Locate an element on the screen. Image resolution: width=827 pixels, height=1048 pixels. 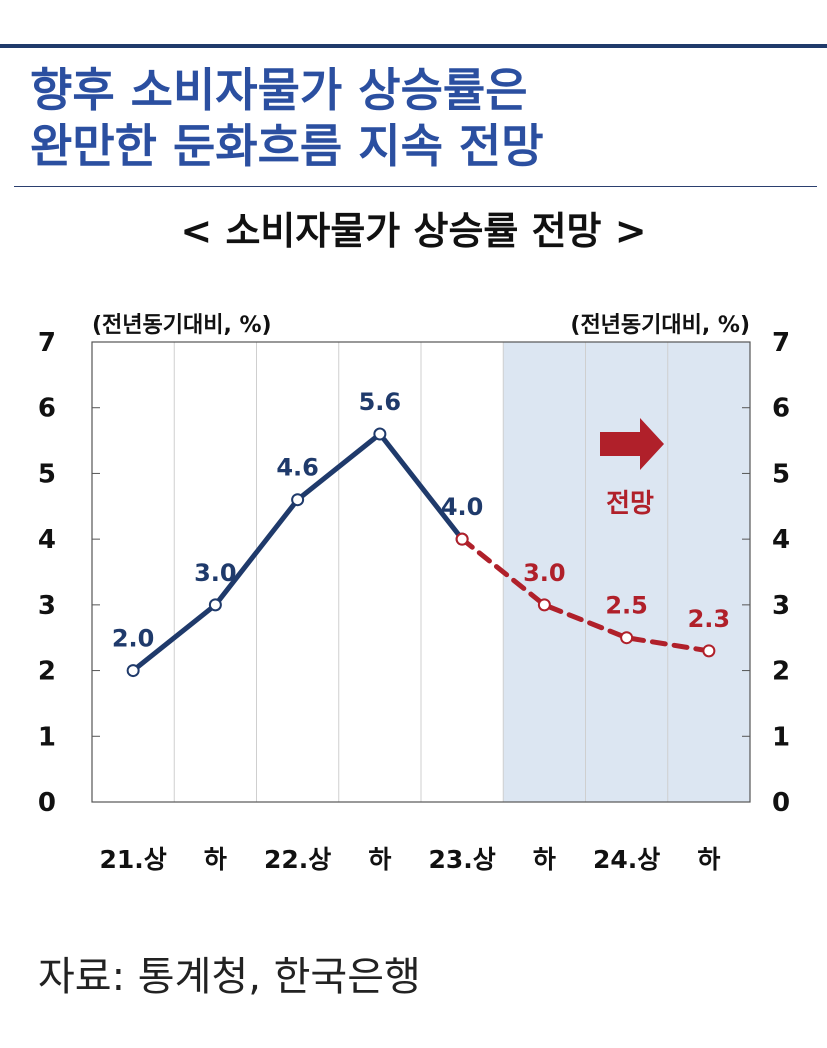
headline-line-2: 완만한 둔화흐름 지속 전망 is located at coordinates (287, 146).